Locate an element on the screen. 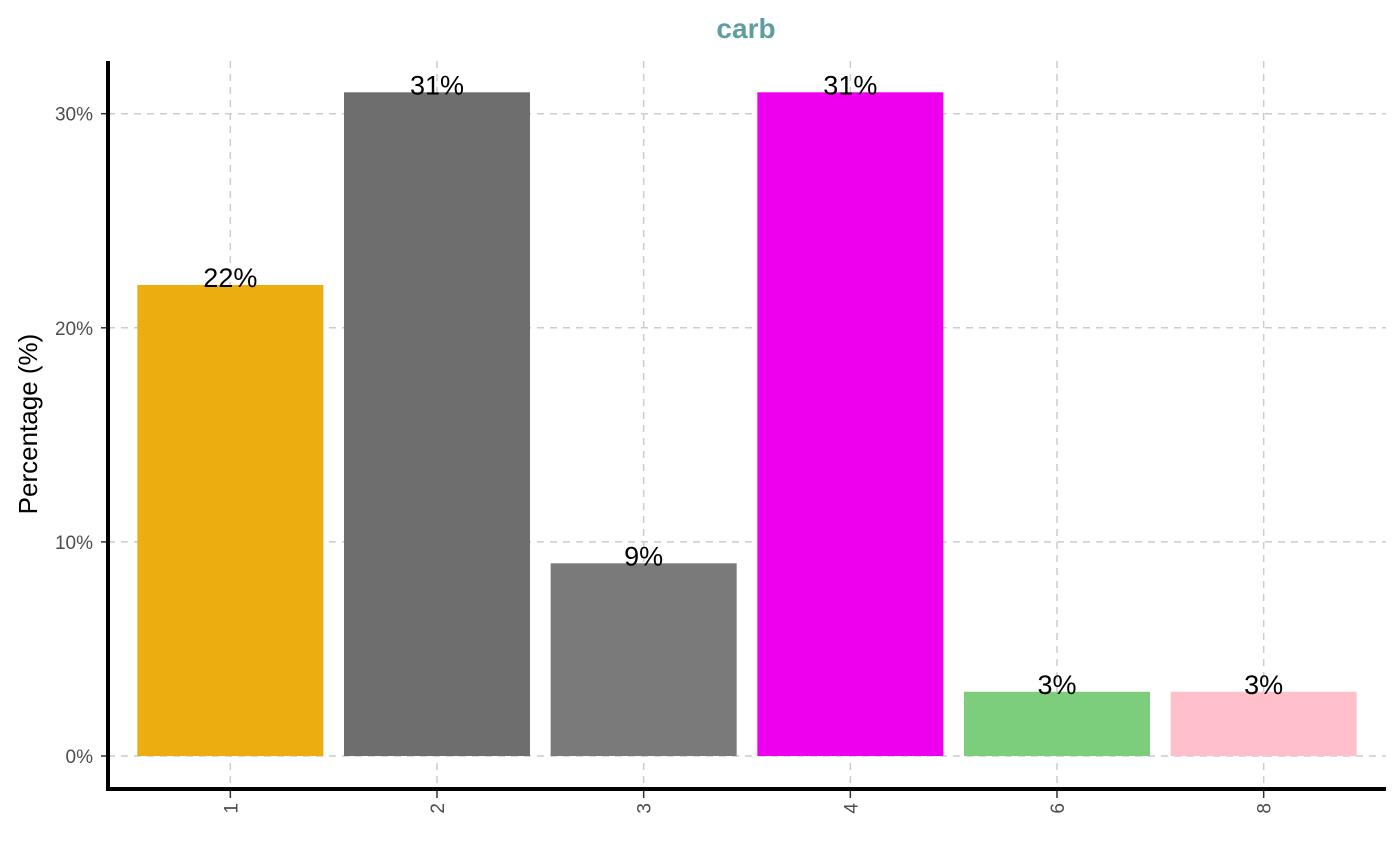 This screenshot has height=866, width=1400. y-tick-label: 30% is located at coordinates (74, 115).